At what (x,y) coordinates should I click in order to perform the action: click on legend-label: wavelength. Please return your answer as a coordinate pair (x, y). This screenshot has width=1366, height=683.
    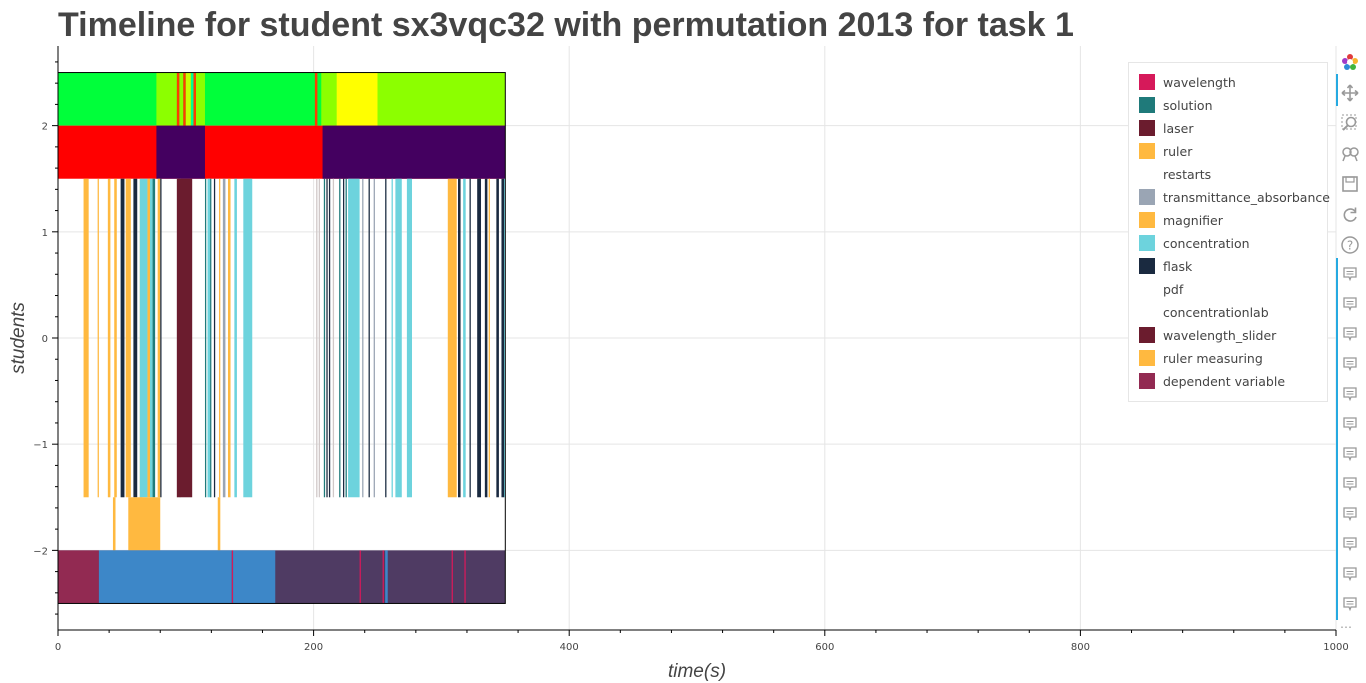
    Looking at the image, I should click on (1199, 82).